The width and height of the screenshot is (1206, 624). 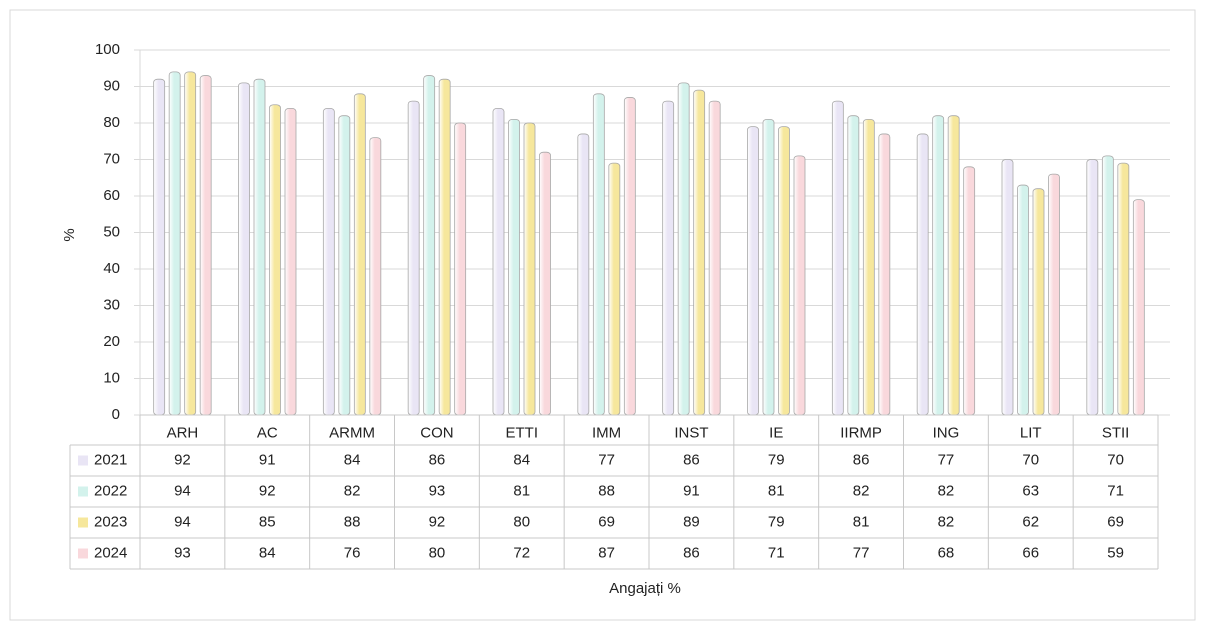 What do you see at coordinates (110, 552) in the screenshot?
I see `legend-label: 2024` at bounding box center [110, 552].